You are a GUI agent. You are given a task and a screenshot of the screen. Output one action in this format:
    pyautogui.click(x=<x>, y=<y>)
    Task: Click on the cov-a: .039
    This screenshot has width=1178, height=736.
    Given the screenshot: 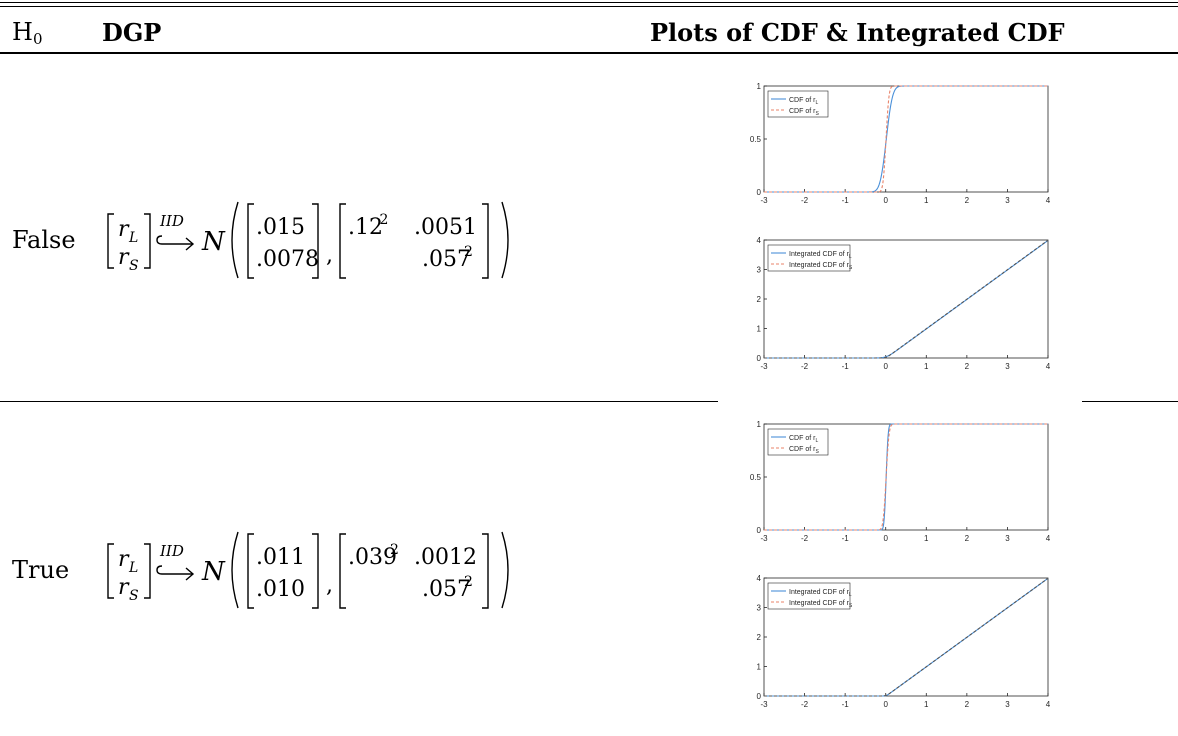 What is the action you would take?
    pyautogui.click(x=372, y=557)
    